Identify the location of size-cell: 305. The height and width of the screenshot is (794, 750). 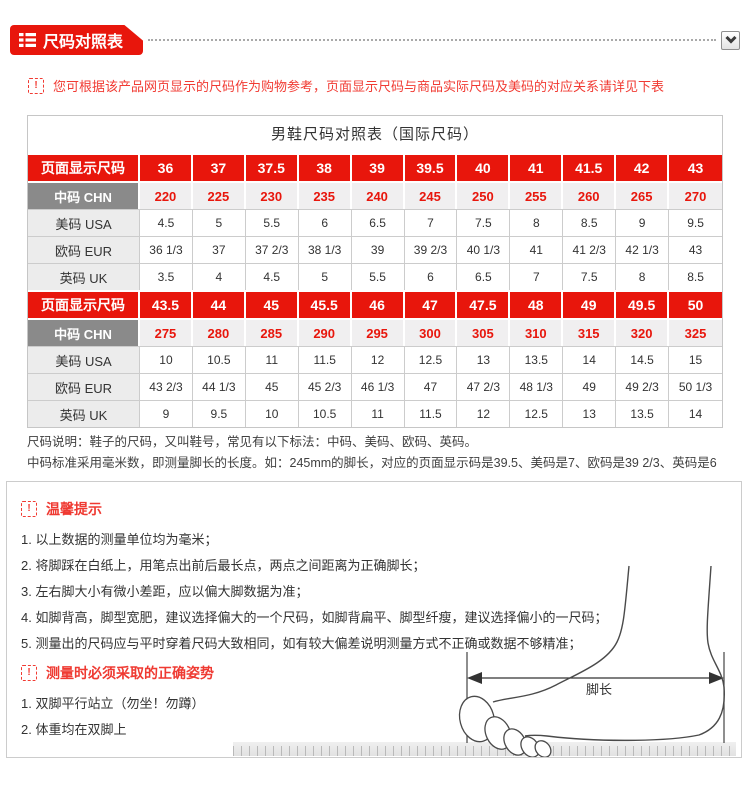
(484, 332).